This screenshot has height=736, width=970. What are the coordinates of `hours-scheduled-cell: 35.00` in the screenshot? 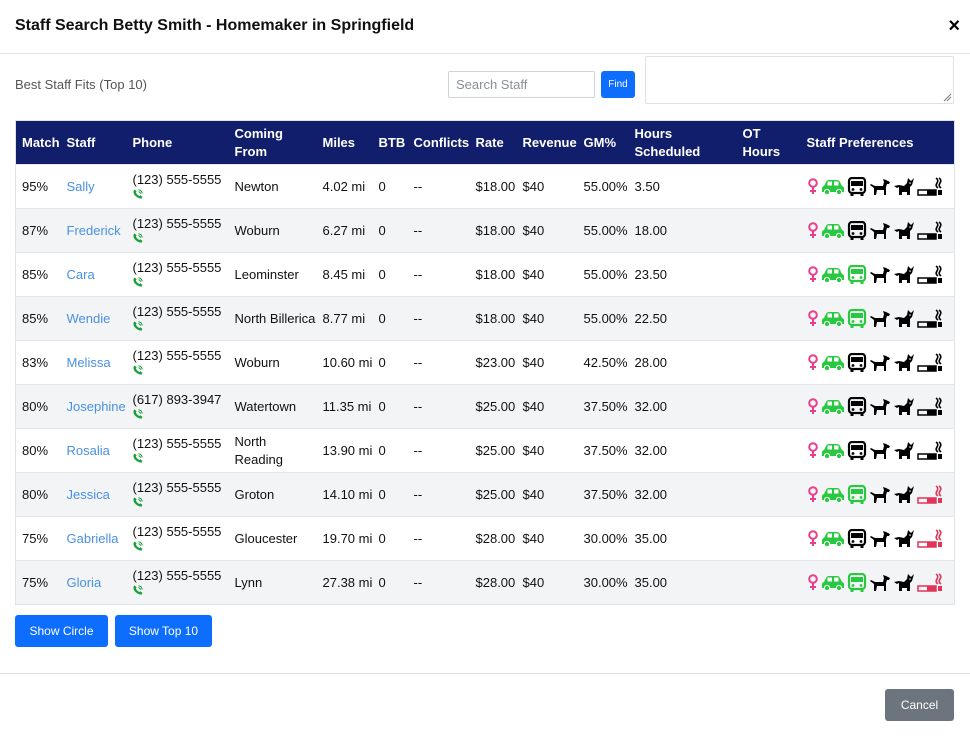 It's located at (682, 538).